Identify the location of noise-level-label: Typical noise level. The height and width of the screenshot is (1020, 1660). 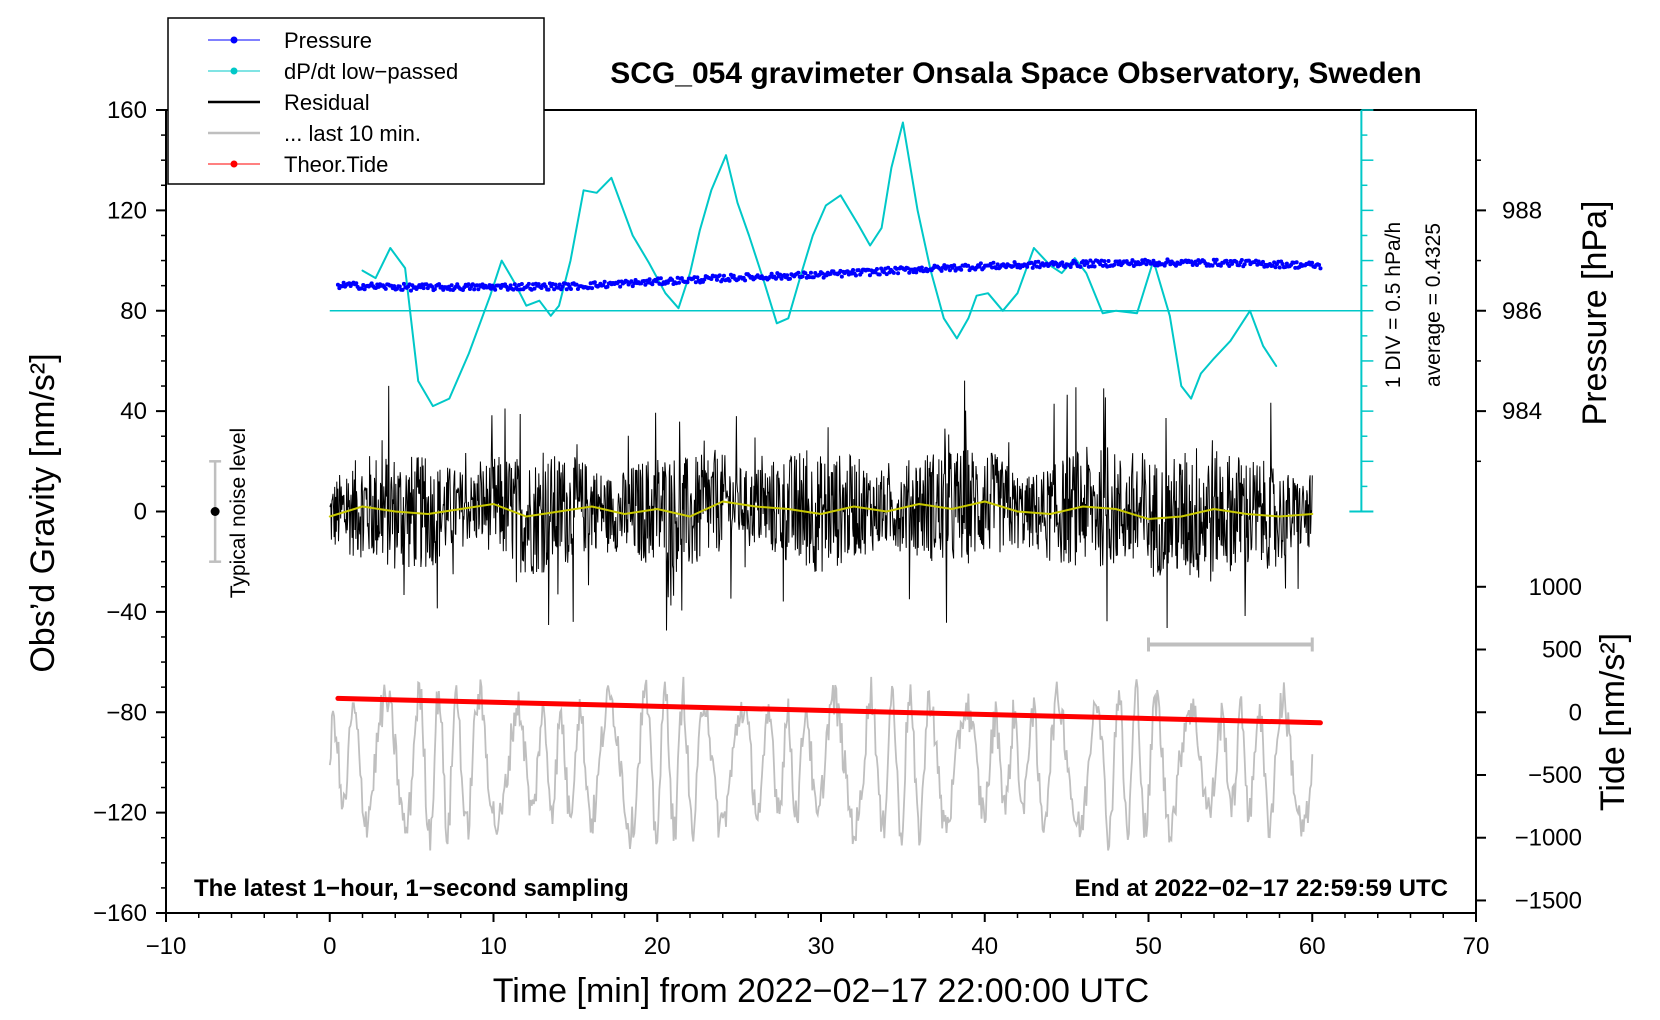
(238, 513).